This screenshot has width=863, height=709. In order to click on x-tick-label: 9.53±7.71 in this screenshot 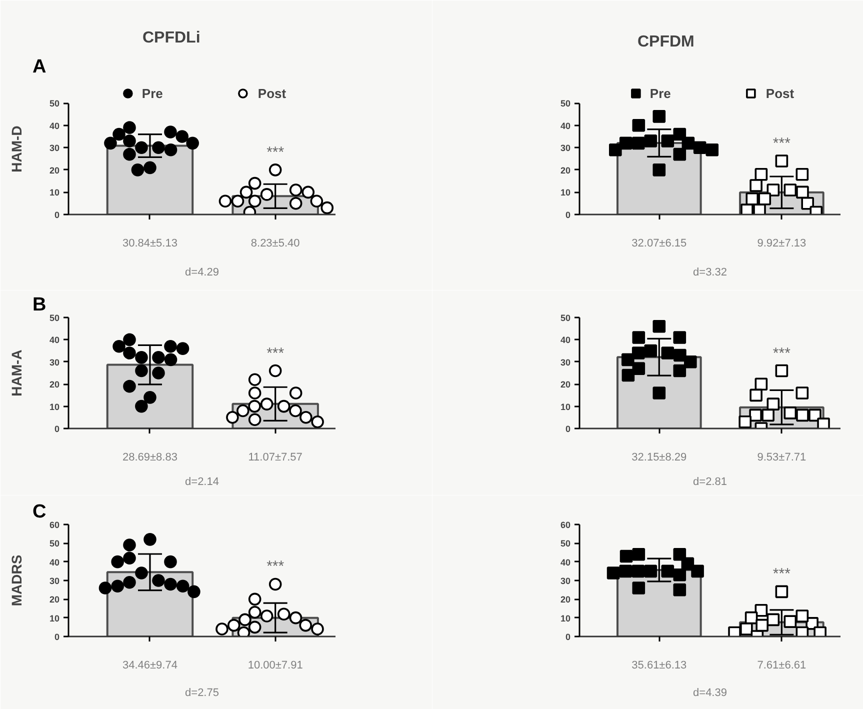, I will do `click(781, 458)`.